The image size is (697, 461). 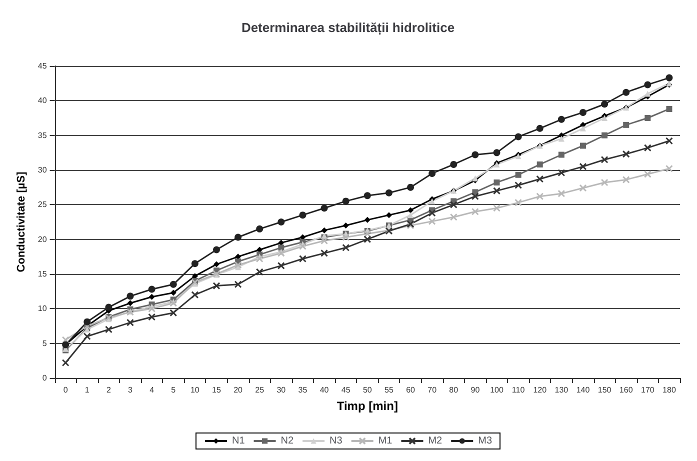 I want to click on x-tick-label: 5, so click(x=173, y=390).